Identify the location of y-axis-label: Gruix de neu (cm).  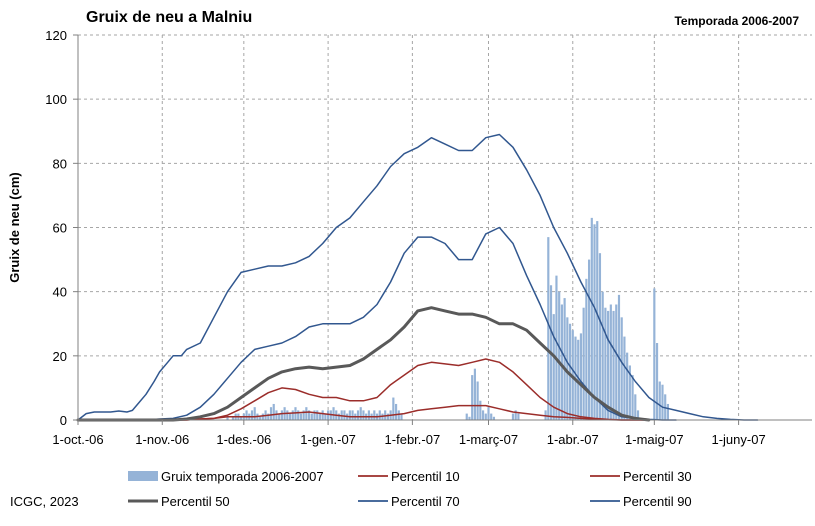
(14, 227).